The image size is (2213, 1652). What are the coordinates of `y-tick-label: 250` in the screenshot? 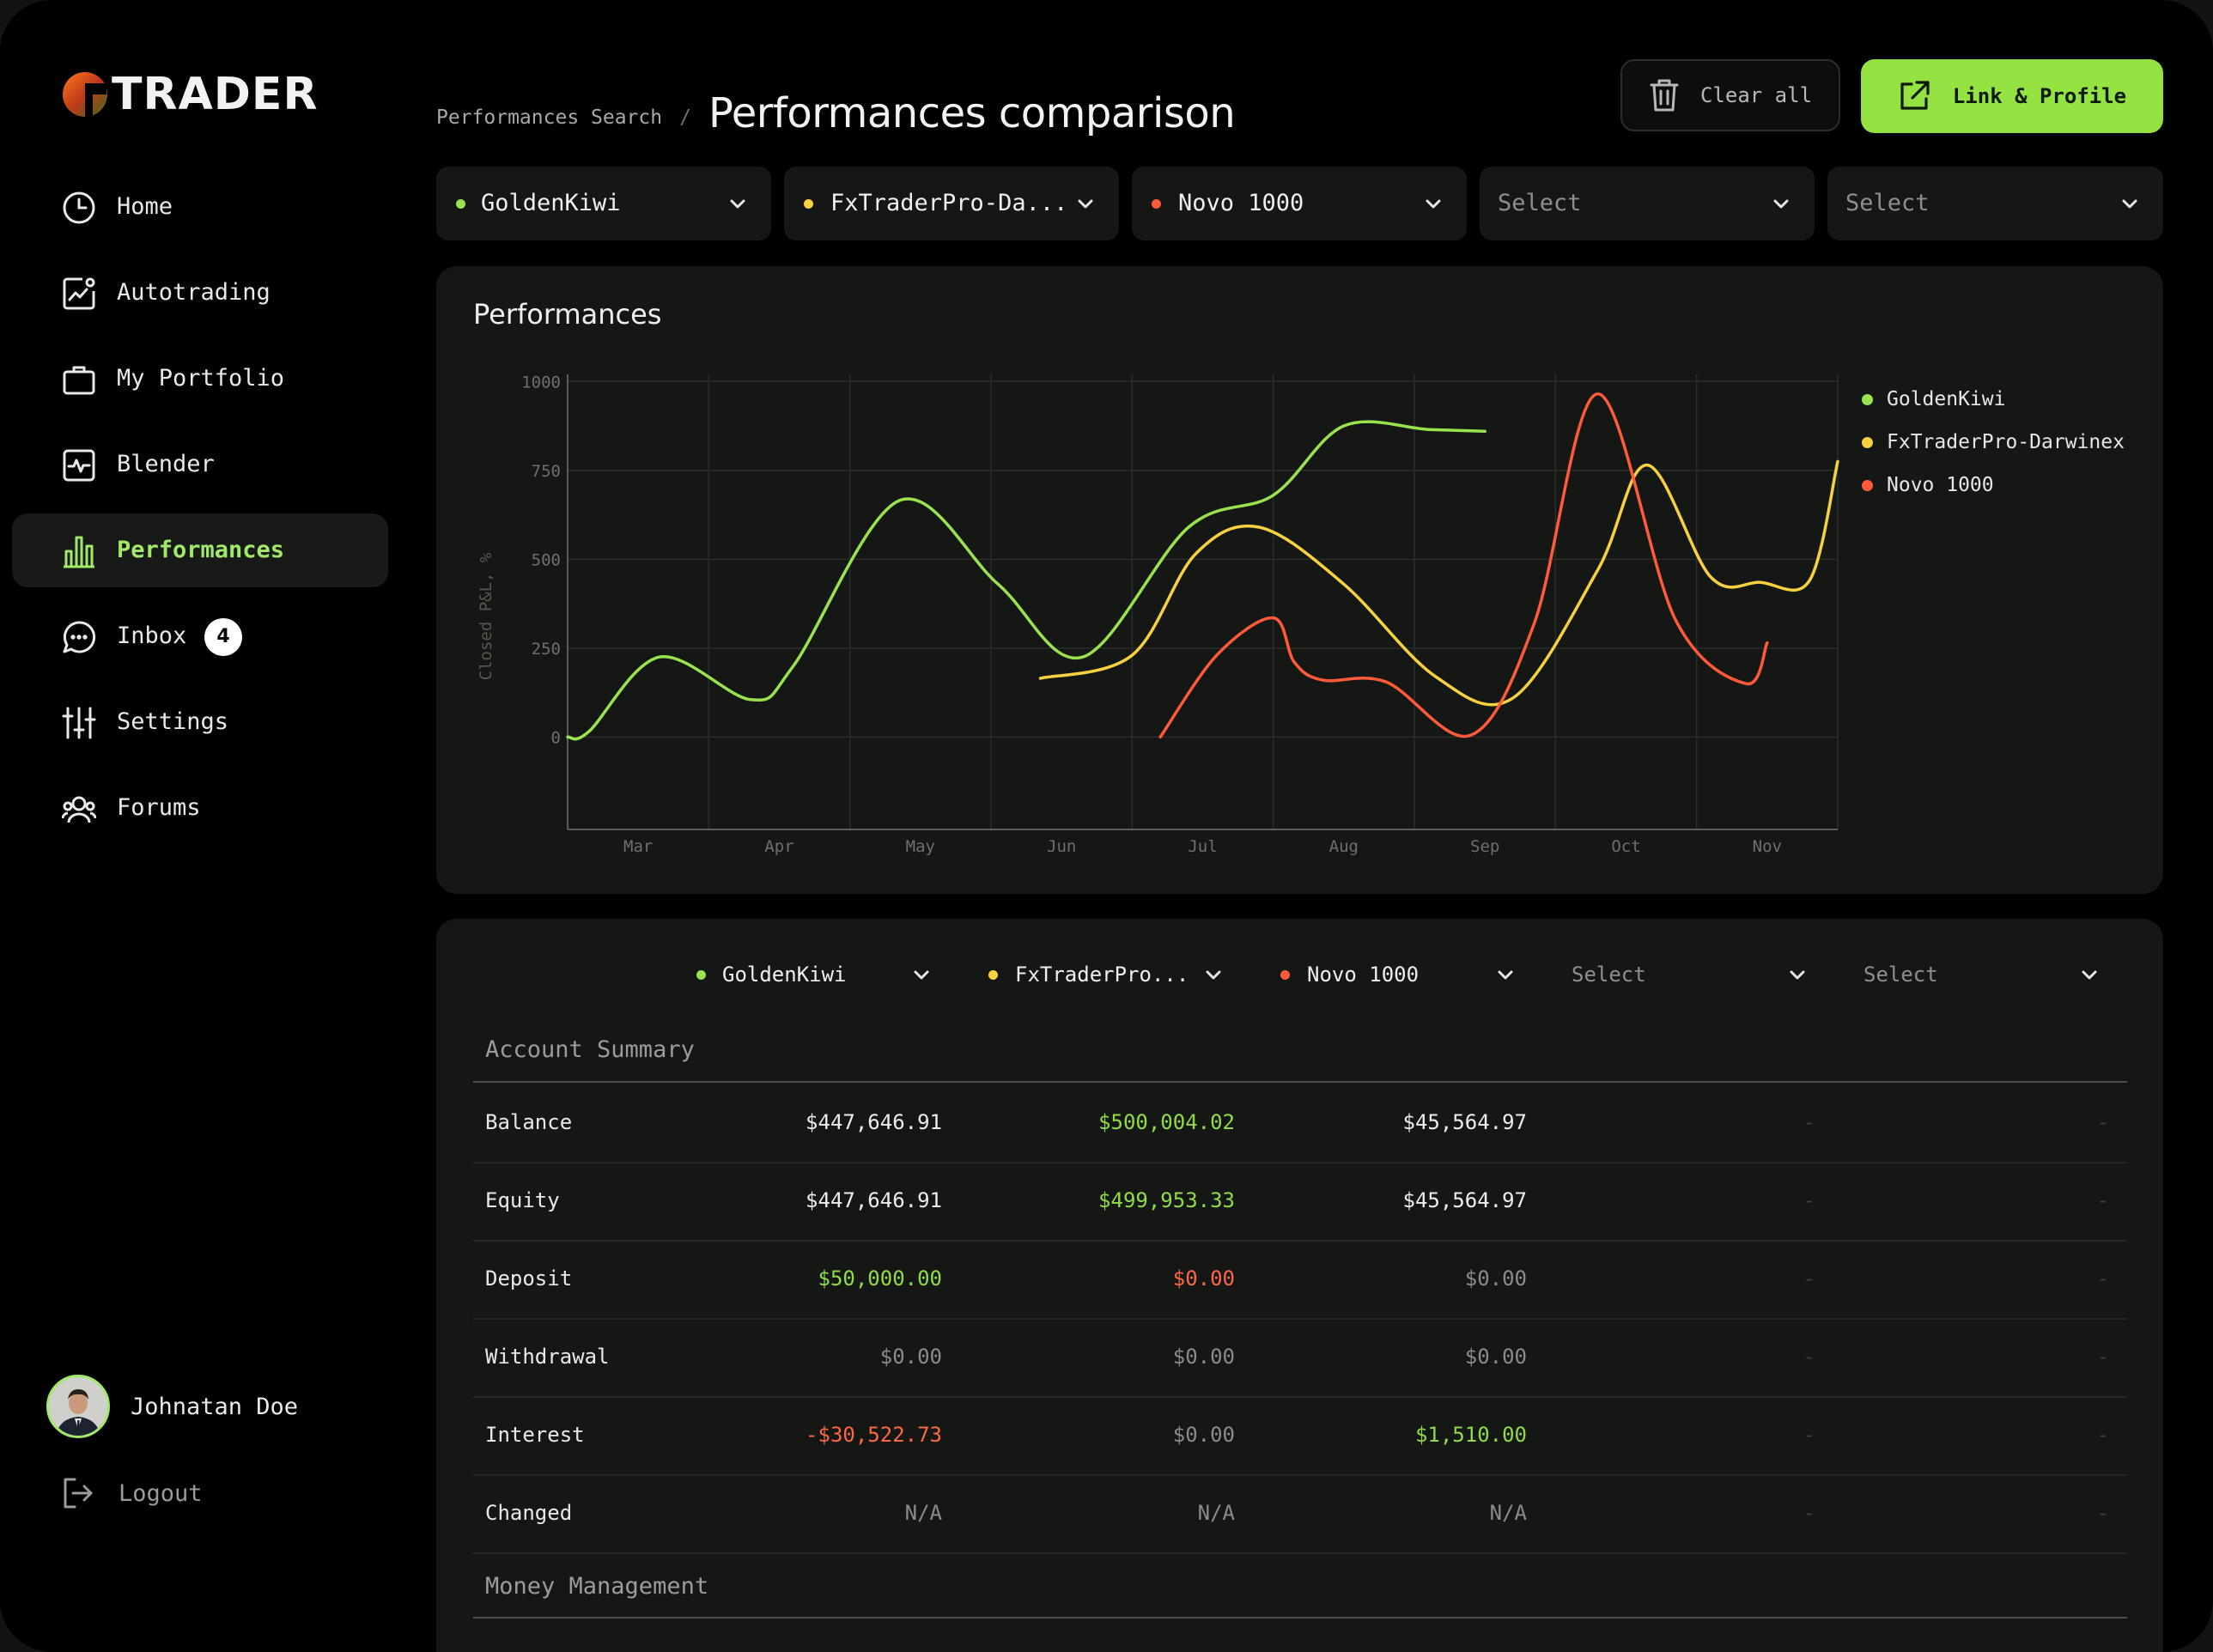 It's located at (547, 649).